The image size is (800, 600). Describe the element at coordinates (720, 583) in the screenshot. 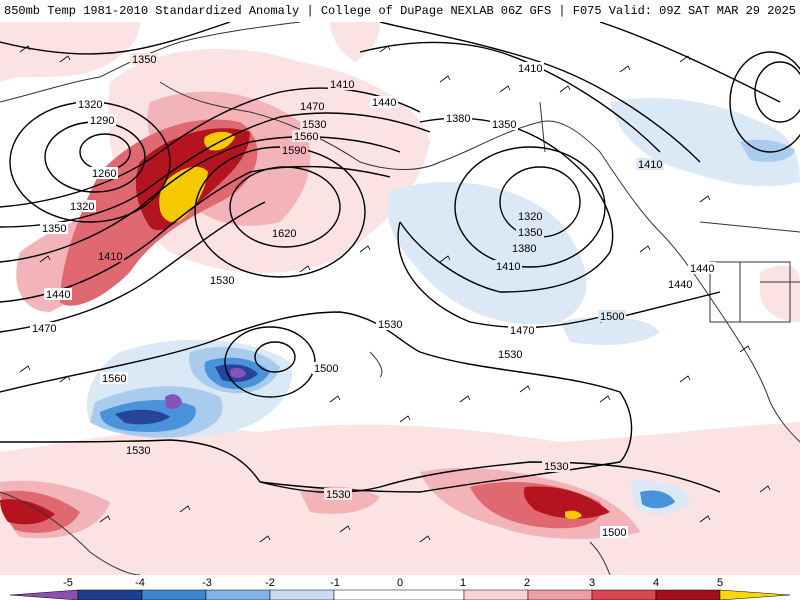

I see `colorbar-tick-label: 5` at that location.